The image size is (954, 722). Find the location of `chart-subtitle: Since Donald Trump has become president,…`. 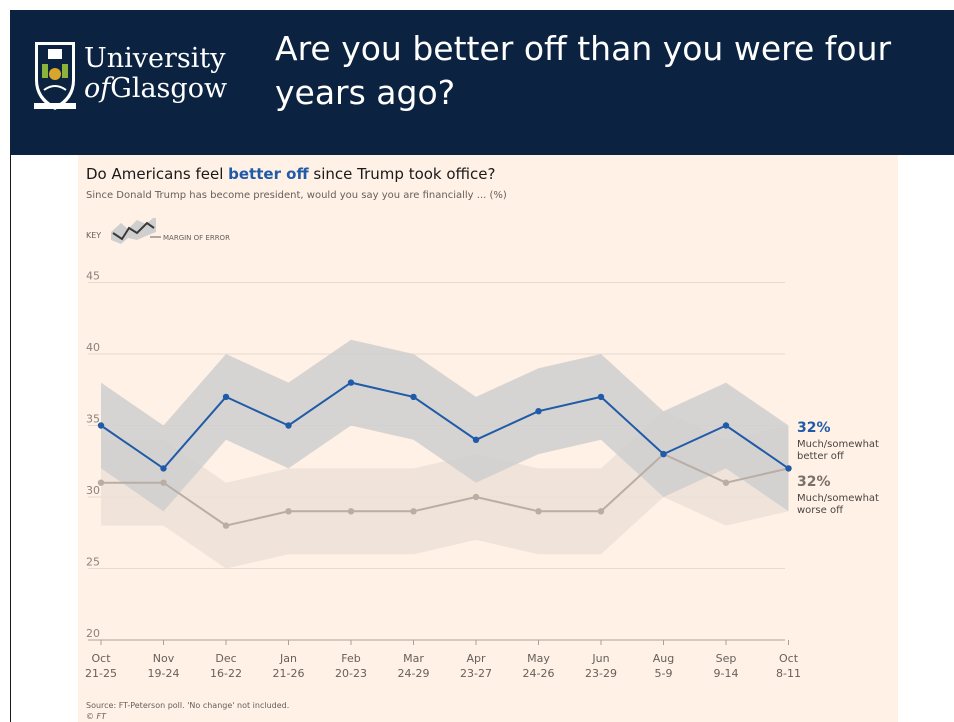

chart-subtitle: Since Donald Trump has become president,… is located at coordinates (296, 195).